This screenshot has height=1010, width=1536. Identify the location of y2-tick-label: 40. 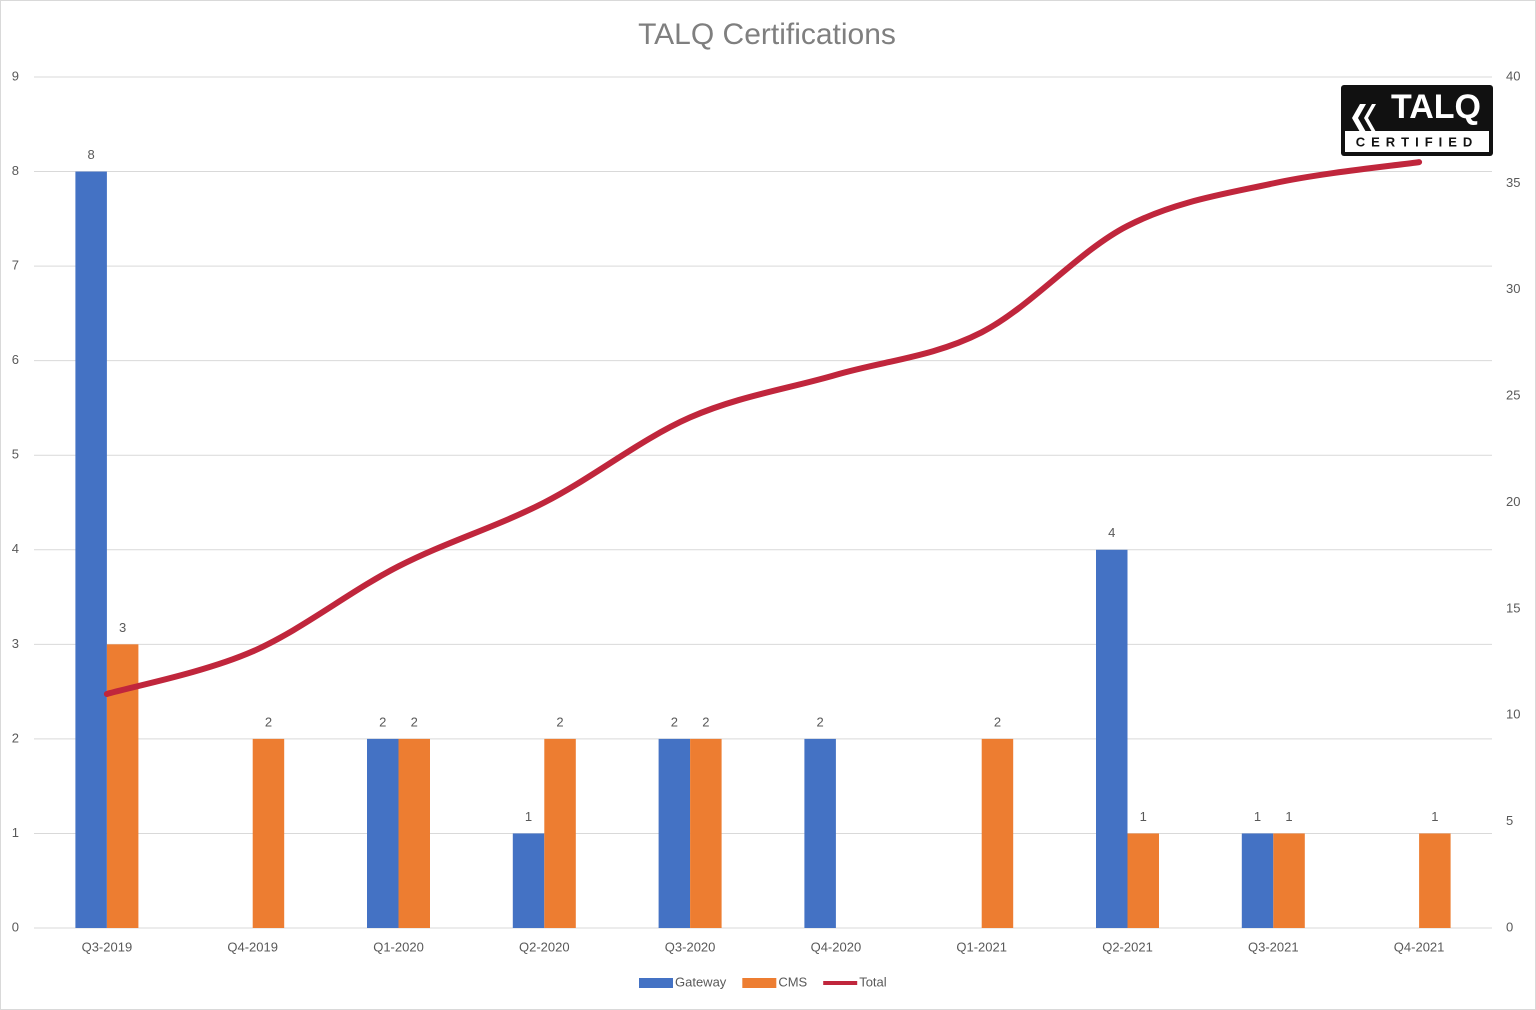
(1513, 75).